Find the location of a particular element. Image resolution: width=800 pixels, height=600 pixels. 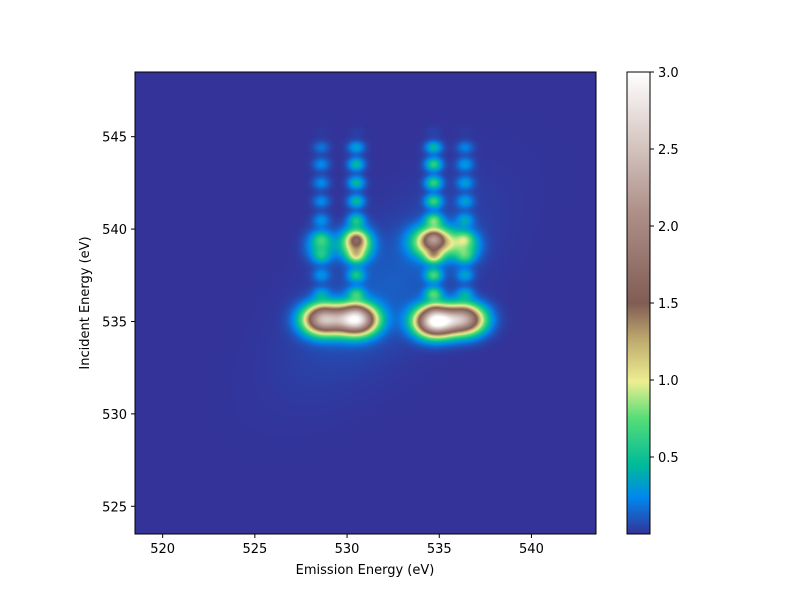

x-tick-label: 520 is located at coordinates (162, 549).